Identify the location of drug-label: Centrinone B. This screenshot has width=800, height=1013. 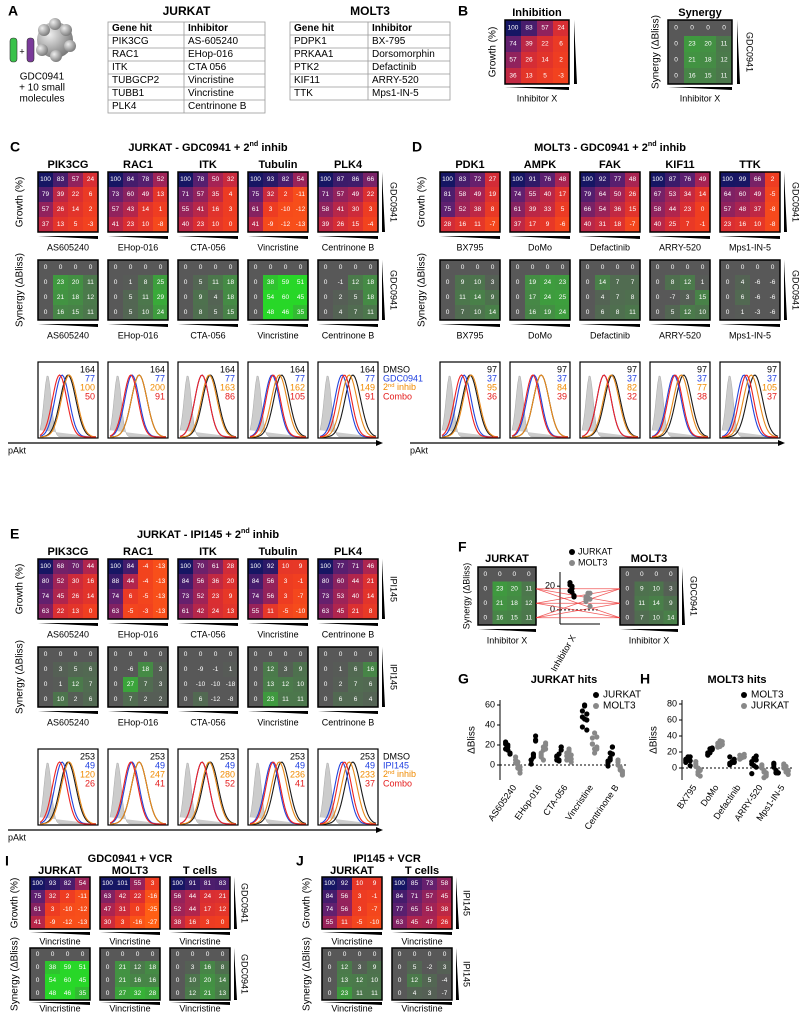
(348, 722).